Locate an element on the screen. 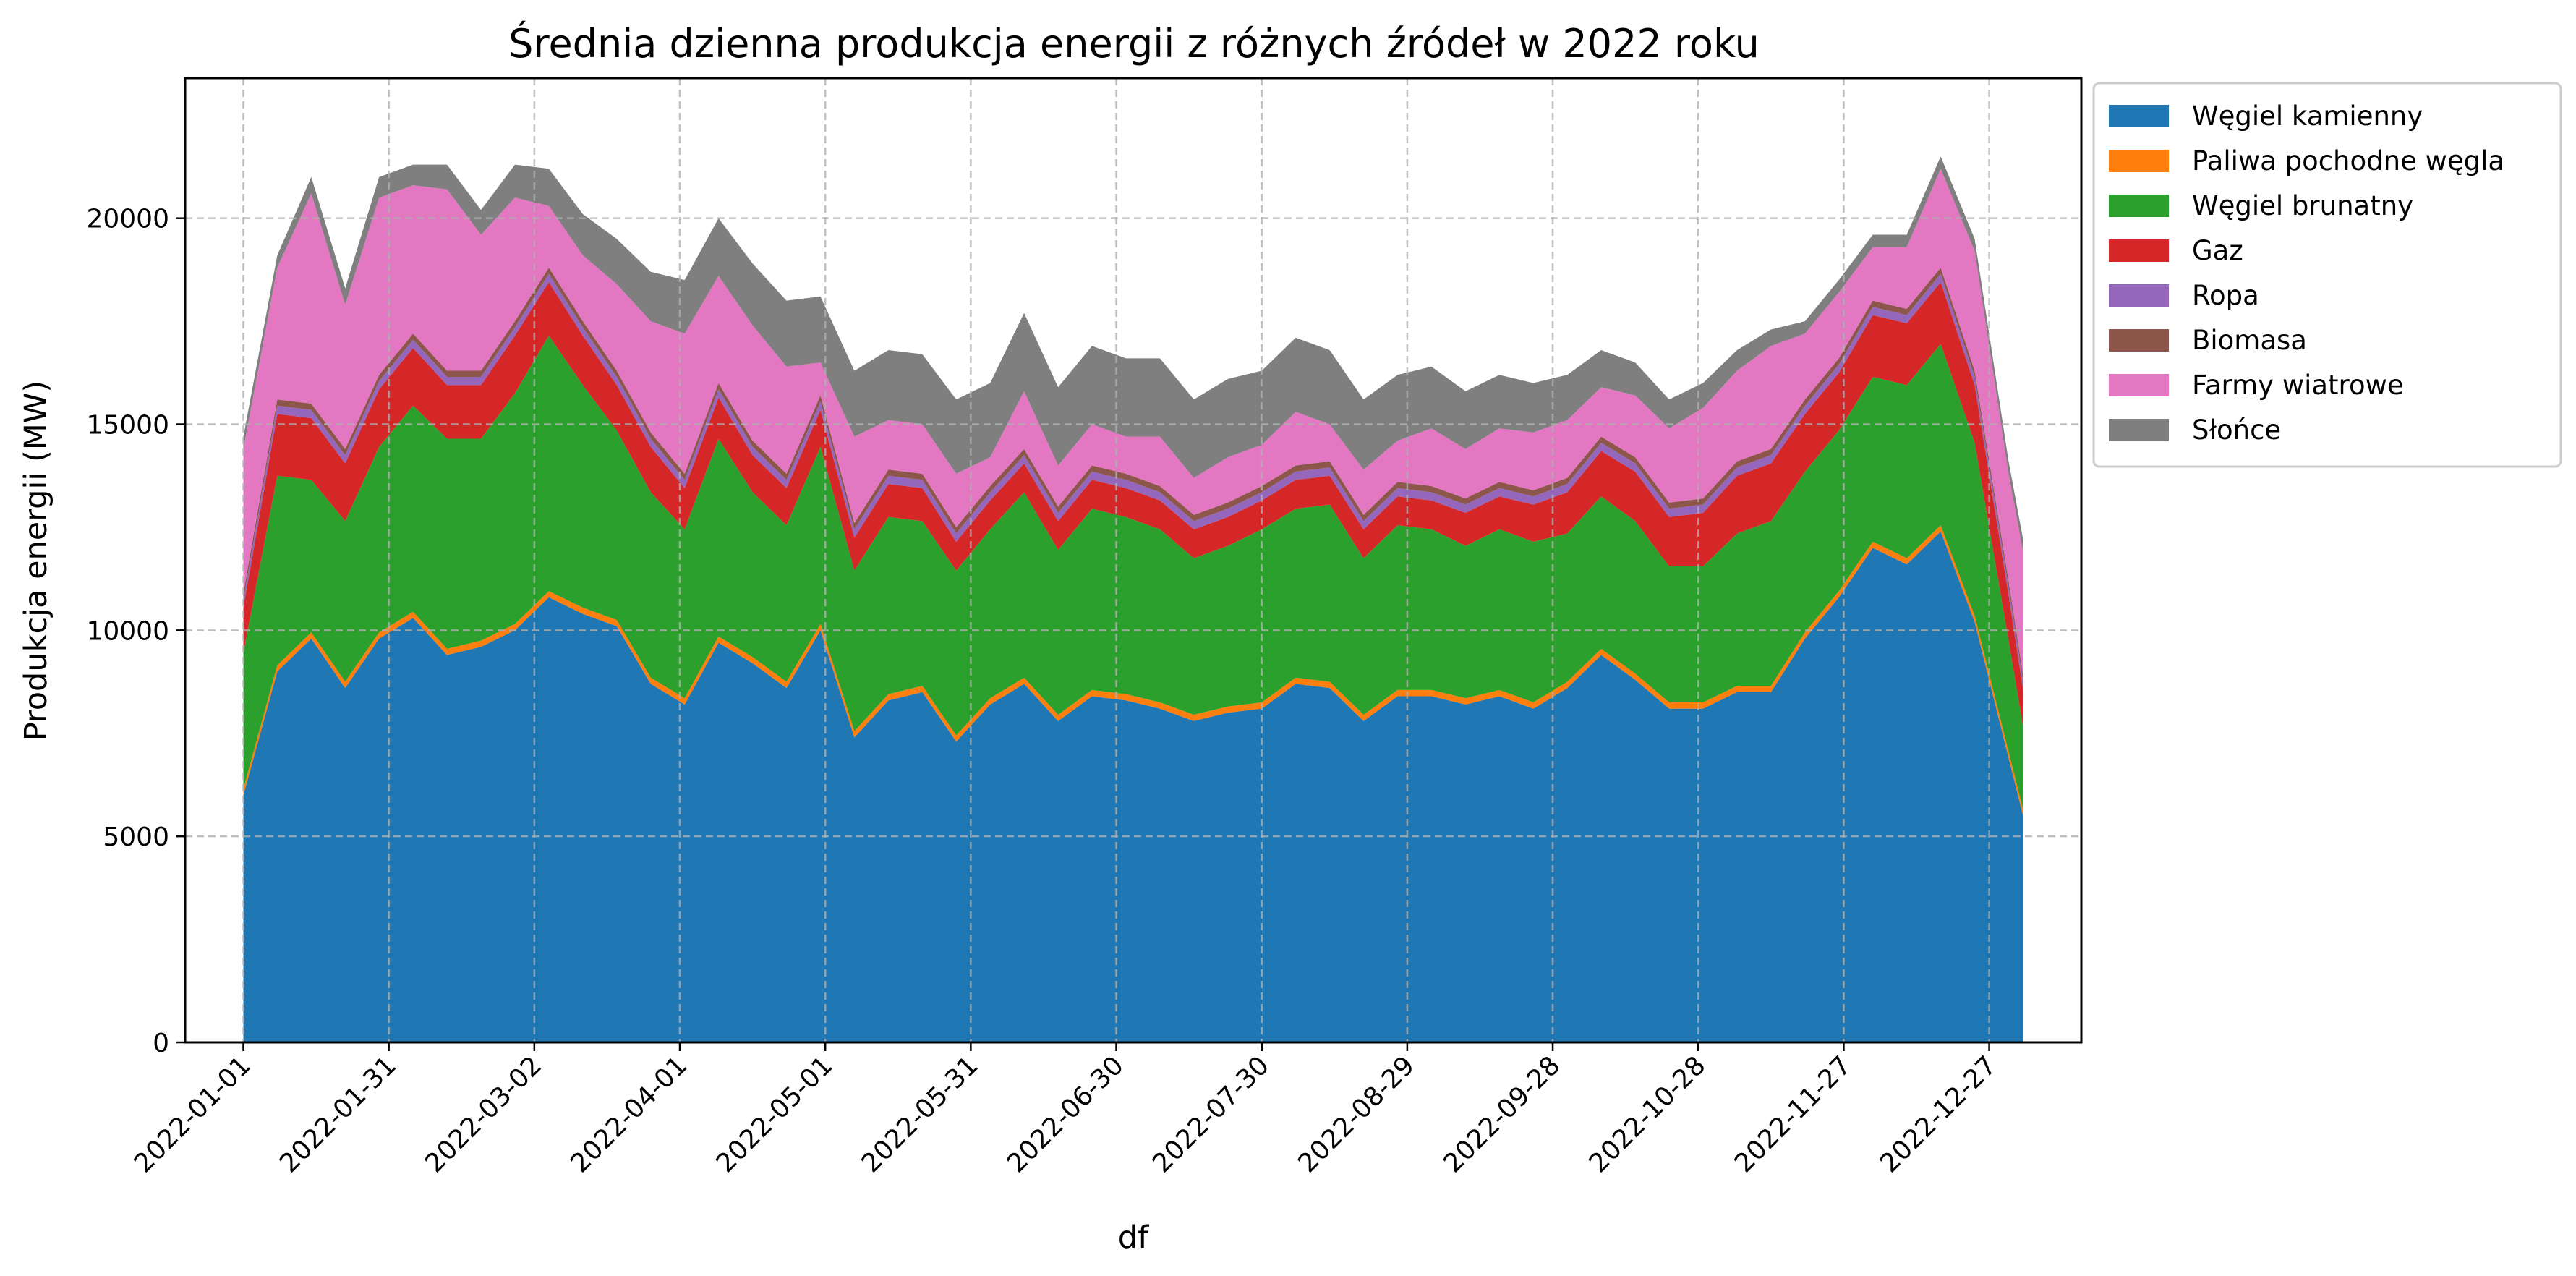 This screenshot has height=1276, width=2576. legend-label: Gaz is located at coordinates (2217, 250).